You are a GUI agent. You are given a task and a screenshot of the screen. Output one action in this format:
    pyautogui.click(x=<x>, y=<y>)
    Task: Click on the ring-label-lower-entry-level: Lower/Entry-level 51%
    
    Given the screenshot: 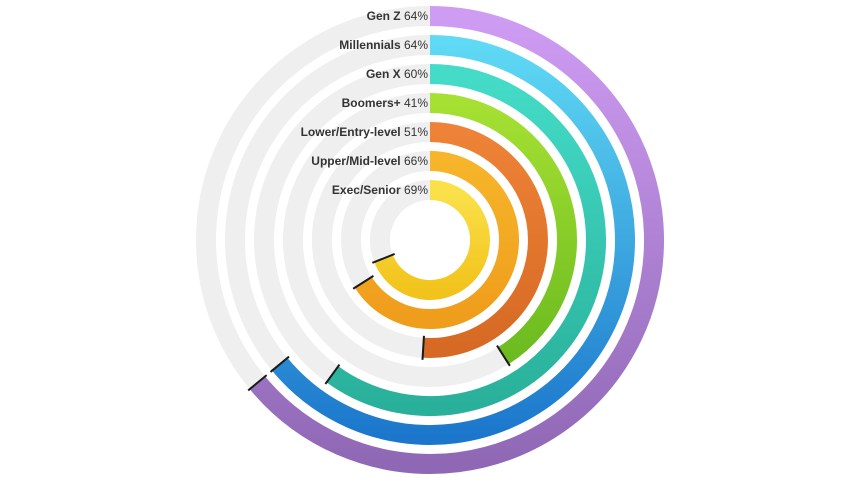 What is the action you would take?
    pyautogui.click(x=365, y=132)
    